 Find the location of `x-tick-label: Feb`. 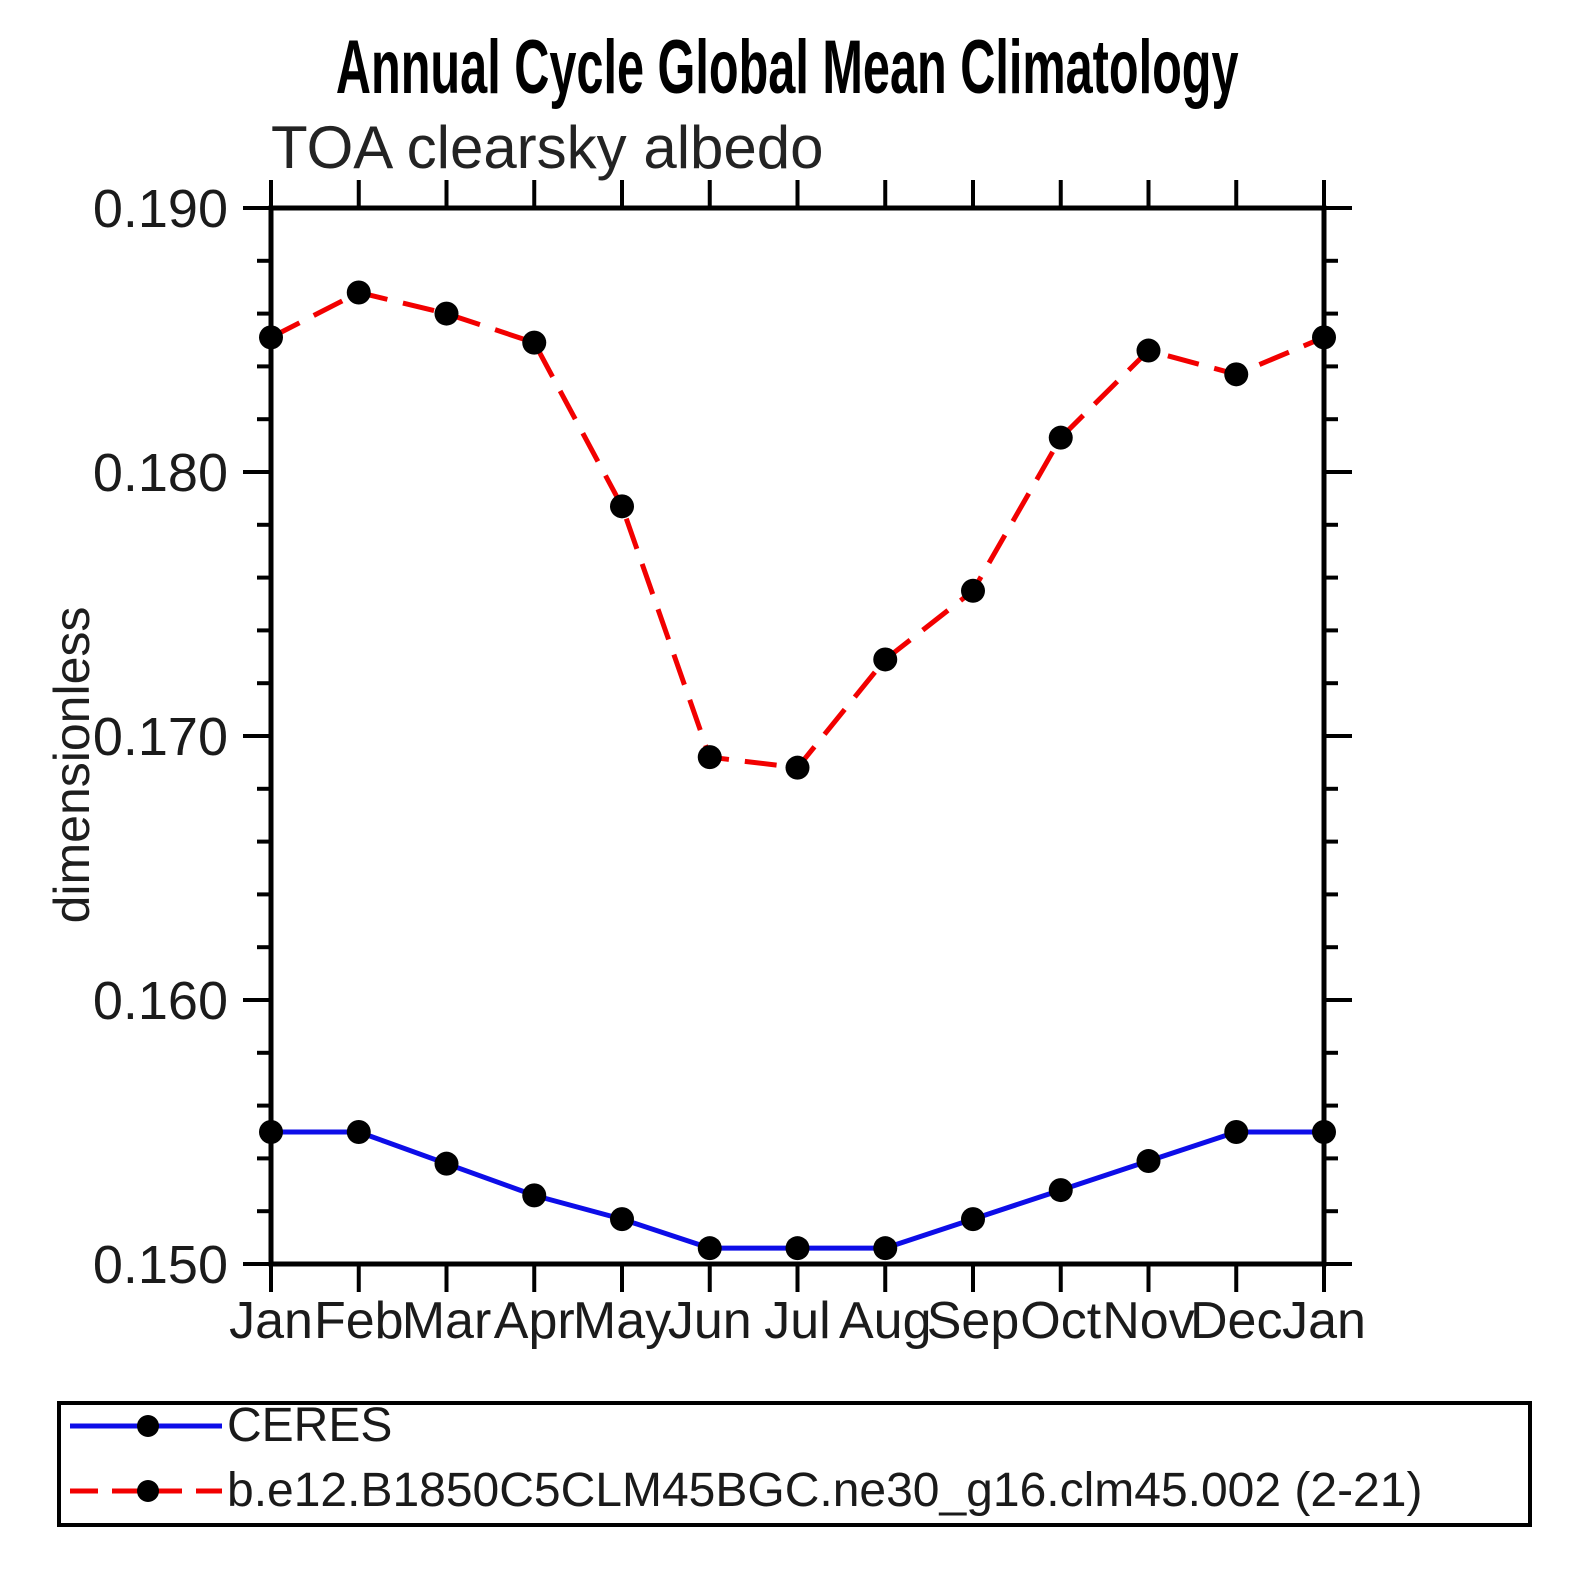

x-tick-label: Feb is located at coordinates (359, 1321).